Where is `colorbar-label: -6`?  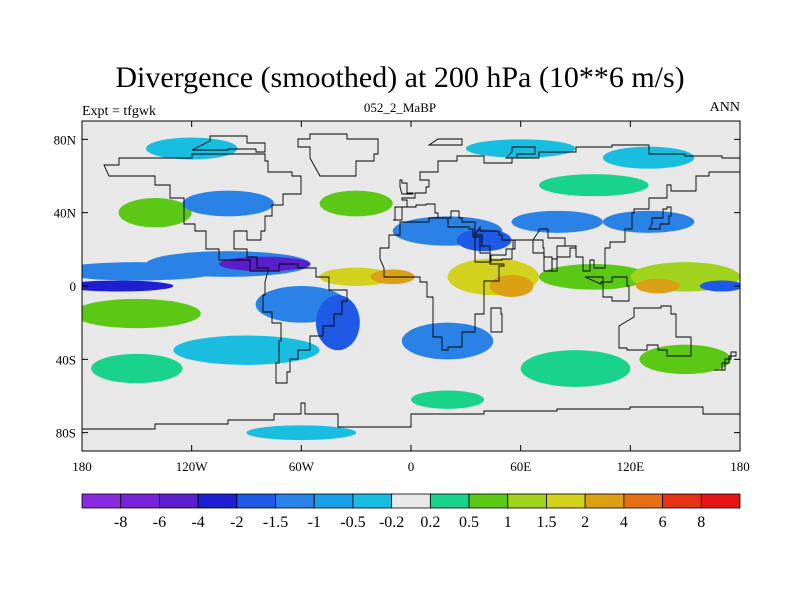
colorbar-label: -6 is located at coordinates (159, 522).